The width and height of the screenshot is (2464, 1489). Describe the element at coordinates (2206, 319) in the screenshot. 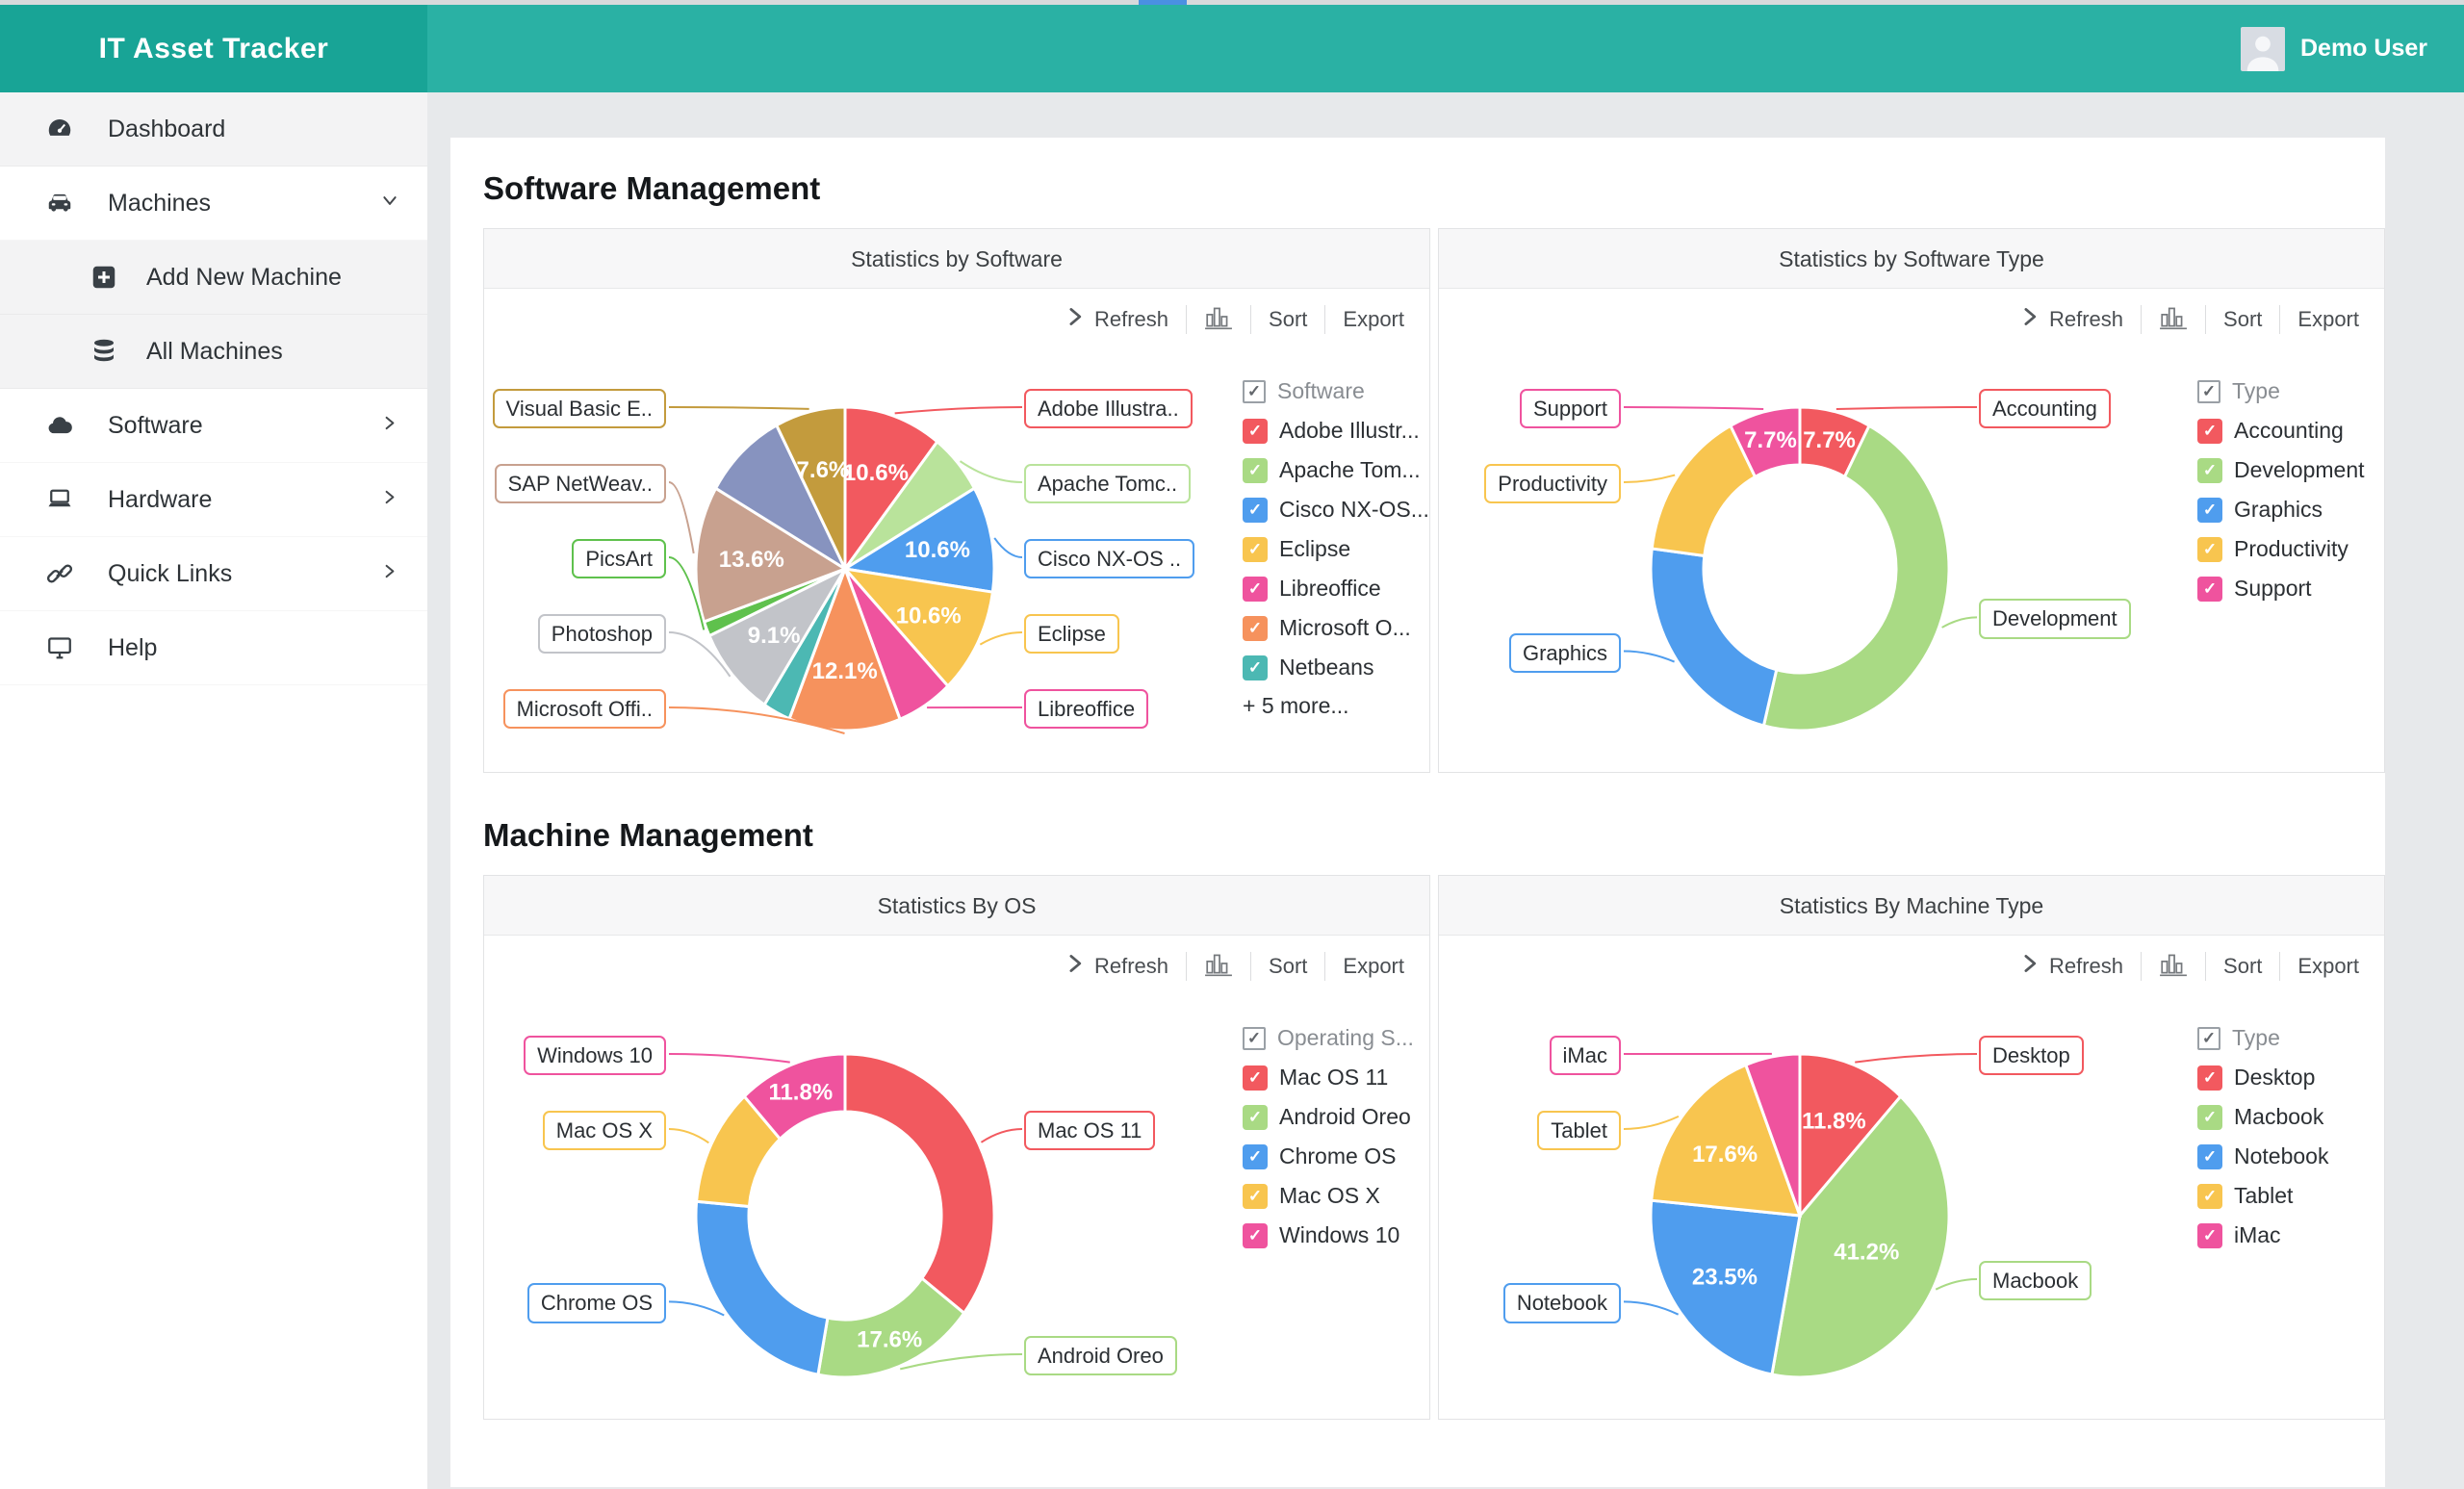

I see `toolbar-separator` at that location.